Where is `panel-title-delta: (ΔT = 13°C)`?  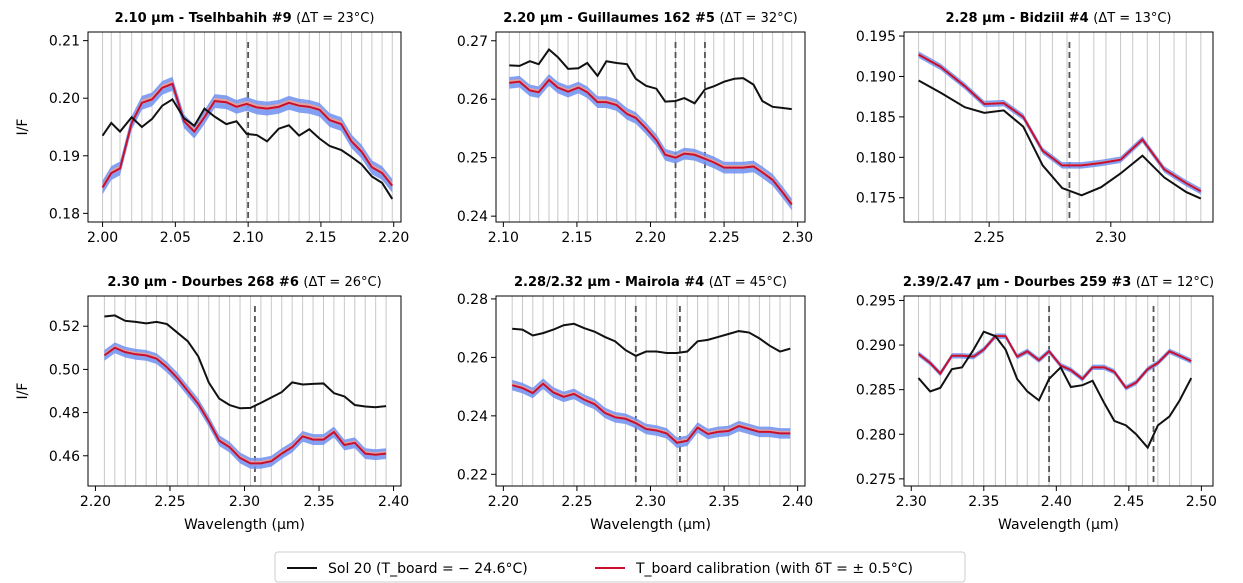 panel-title-delta: (ΔT = 13°C) is located at coordinates (1132, 18).